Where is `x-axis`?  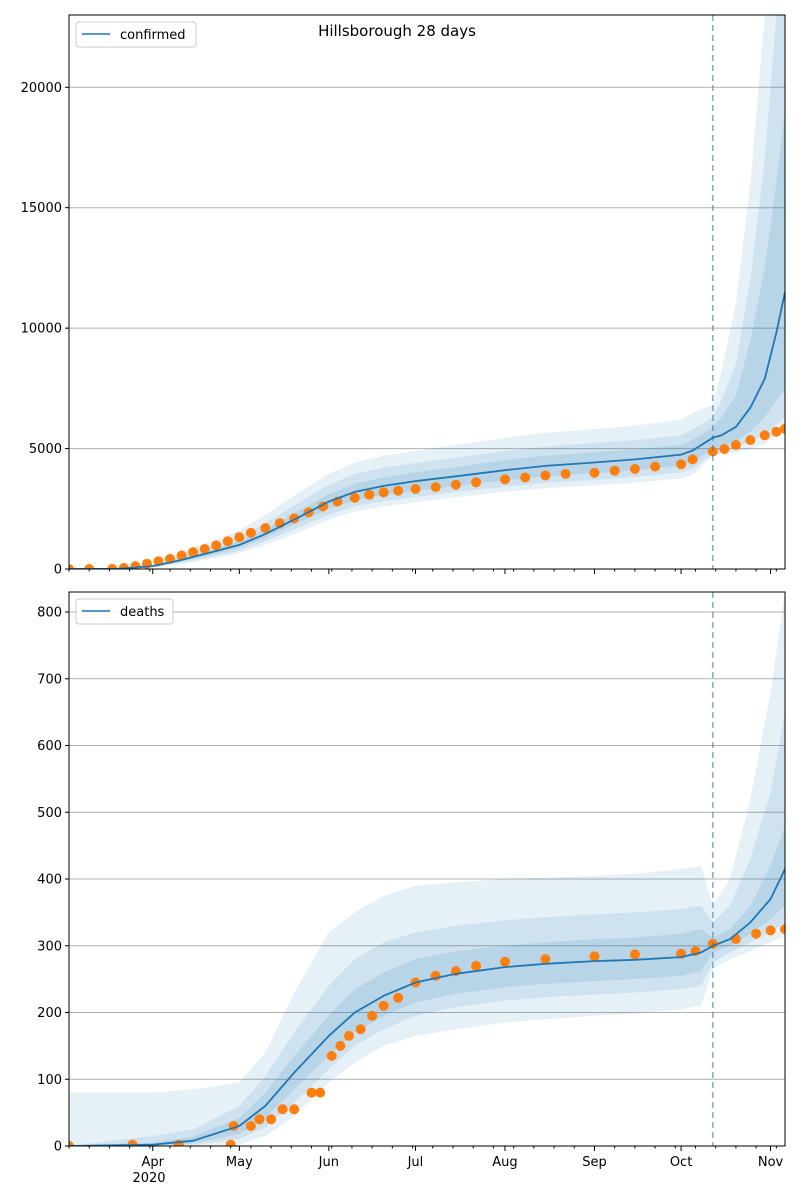 x-axis is located at coordinates (422, 571).